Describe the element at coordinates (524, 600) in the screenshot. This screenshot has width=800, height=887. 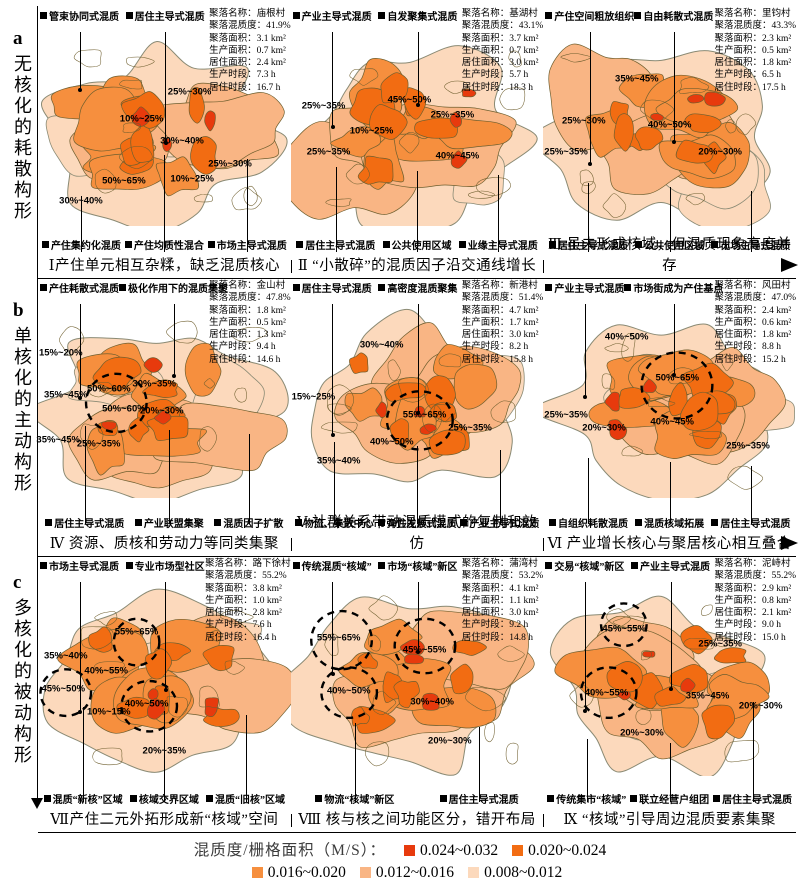
I see `info-field-value: 1.1 km²` at that location.